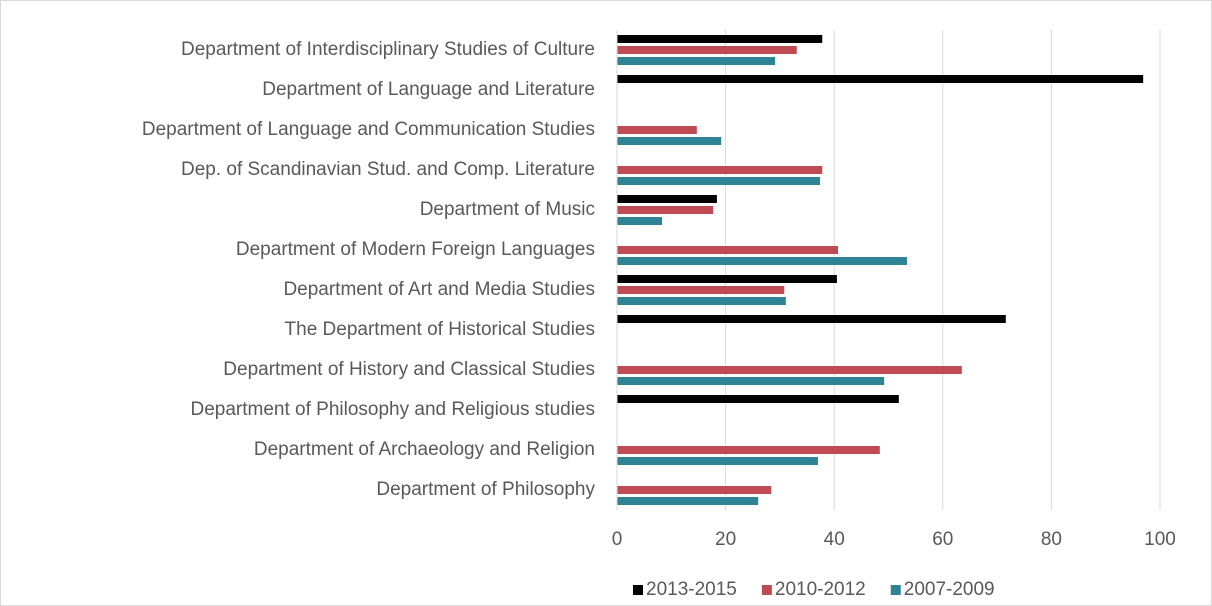 Image resolution: width=1212 pixels, height=606 pixels. Describe the element at coordinates (691, 589) in the screenshot. I see `legend-label: 2013-2015` at that location.